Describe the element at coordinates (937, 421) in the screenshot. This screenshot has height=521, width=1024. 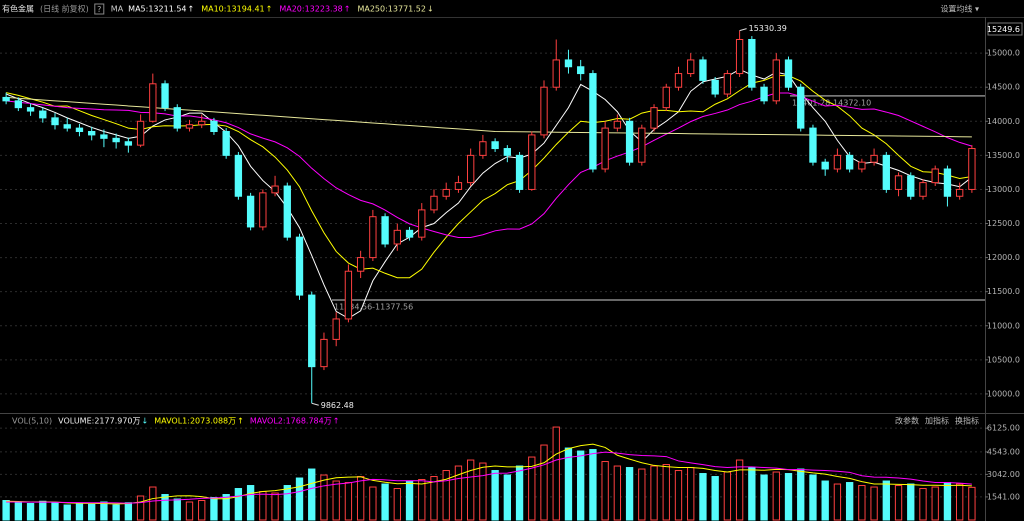
I see `indicator-button: 加指标` at that location.